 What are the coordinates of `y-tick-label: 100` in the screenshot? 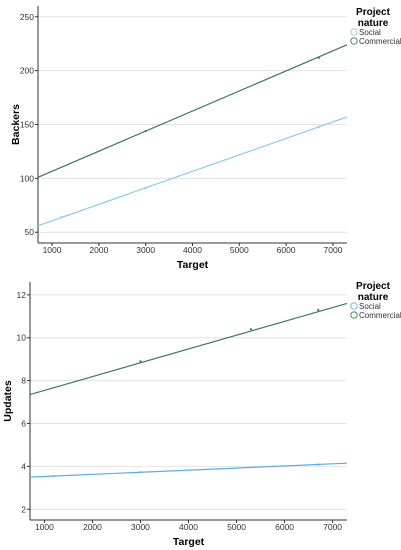 It's located at (27, 178).